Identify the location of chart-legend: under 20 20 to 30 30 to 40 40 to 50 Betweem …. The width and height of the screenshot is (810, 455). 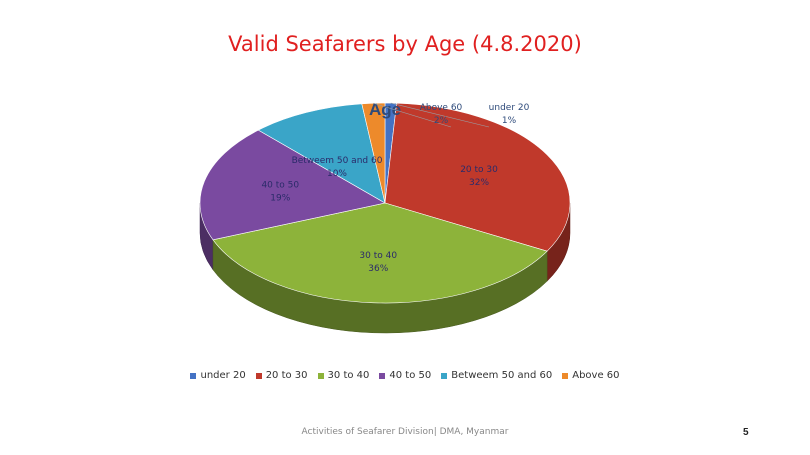
(405, 375).